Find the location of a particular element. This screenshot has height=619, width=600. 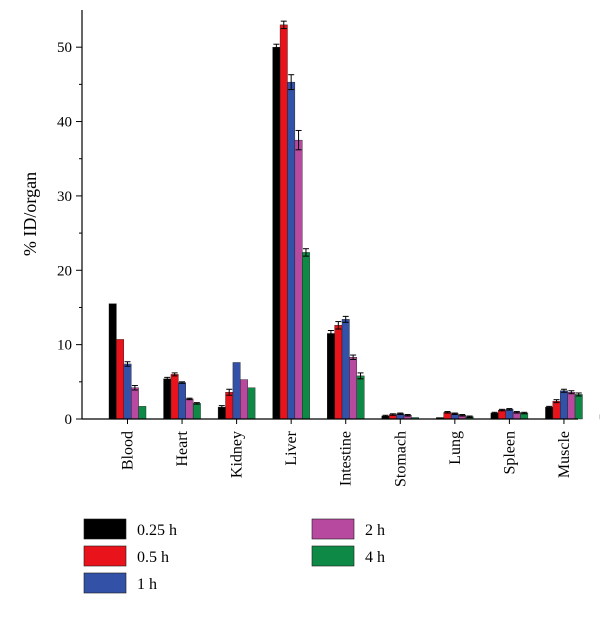

y-tick-label: 40 is located at coordinates (64, 123).